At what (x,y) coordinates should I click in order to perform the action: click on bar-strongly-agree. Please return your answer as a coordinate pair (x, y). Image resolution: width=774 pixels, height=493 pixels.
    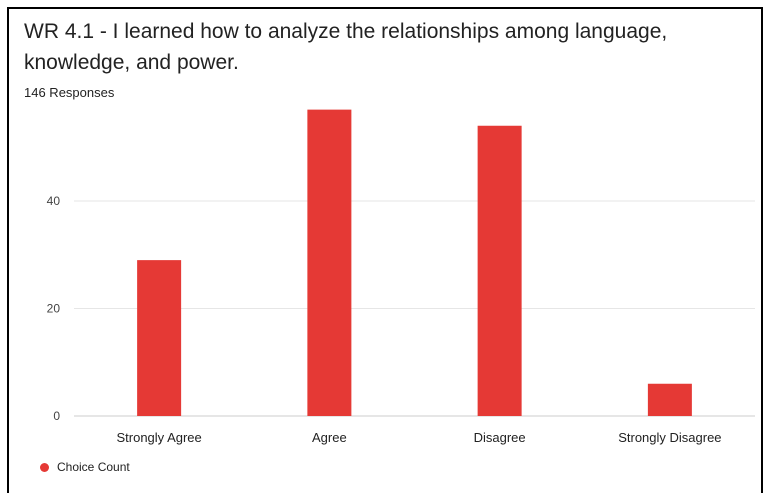
    Looking at the image, I should click on (159, 338).